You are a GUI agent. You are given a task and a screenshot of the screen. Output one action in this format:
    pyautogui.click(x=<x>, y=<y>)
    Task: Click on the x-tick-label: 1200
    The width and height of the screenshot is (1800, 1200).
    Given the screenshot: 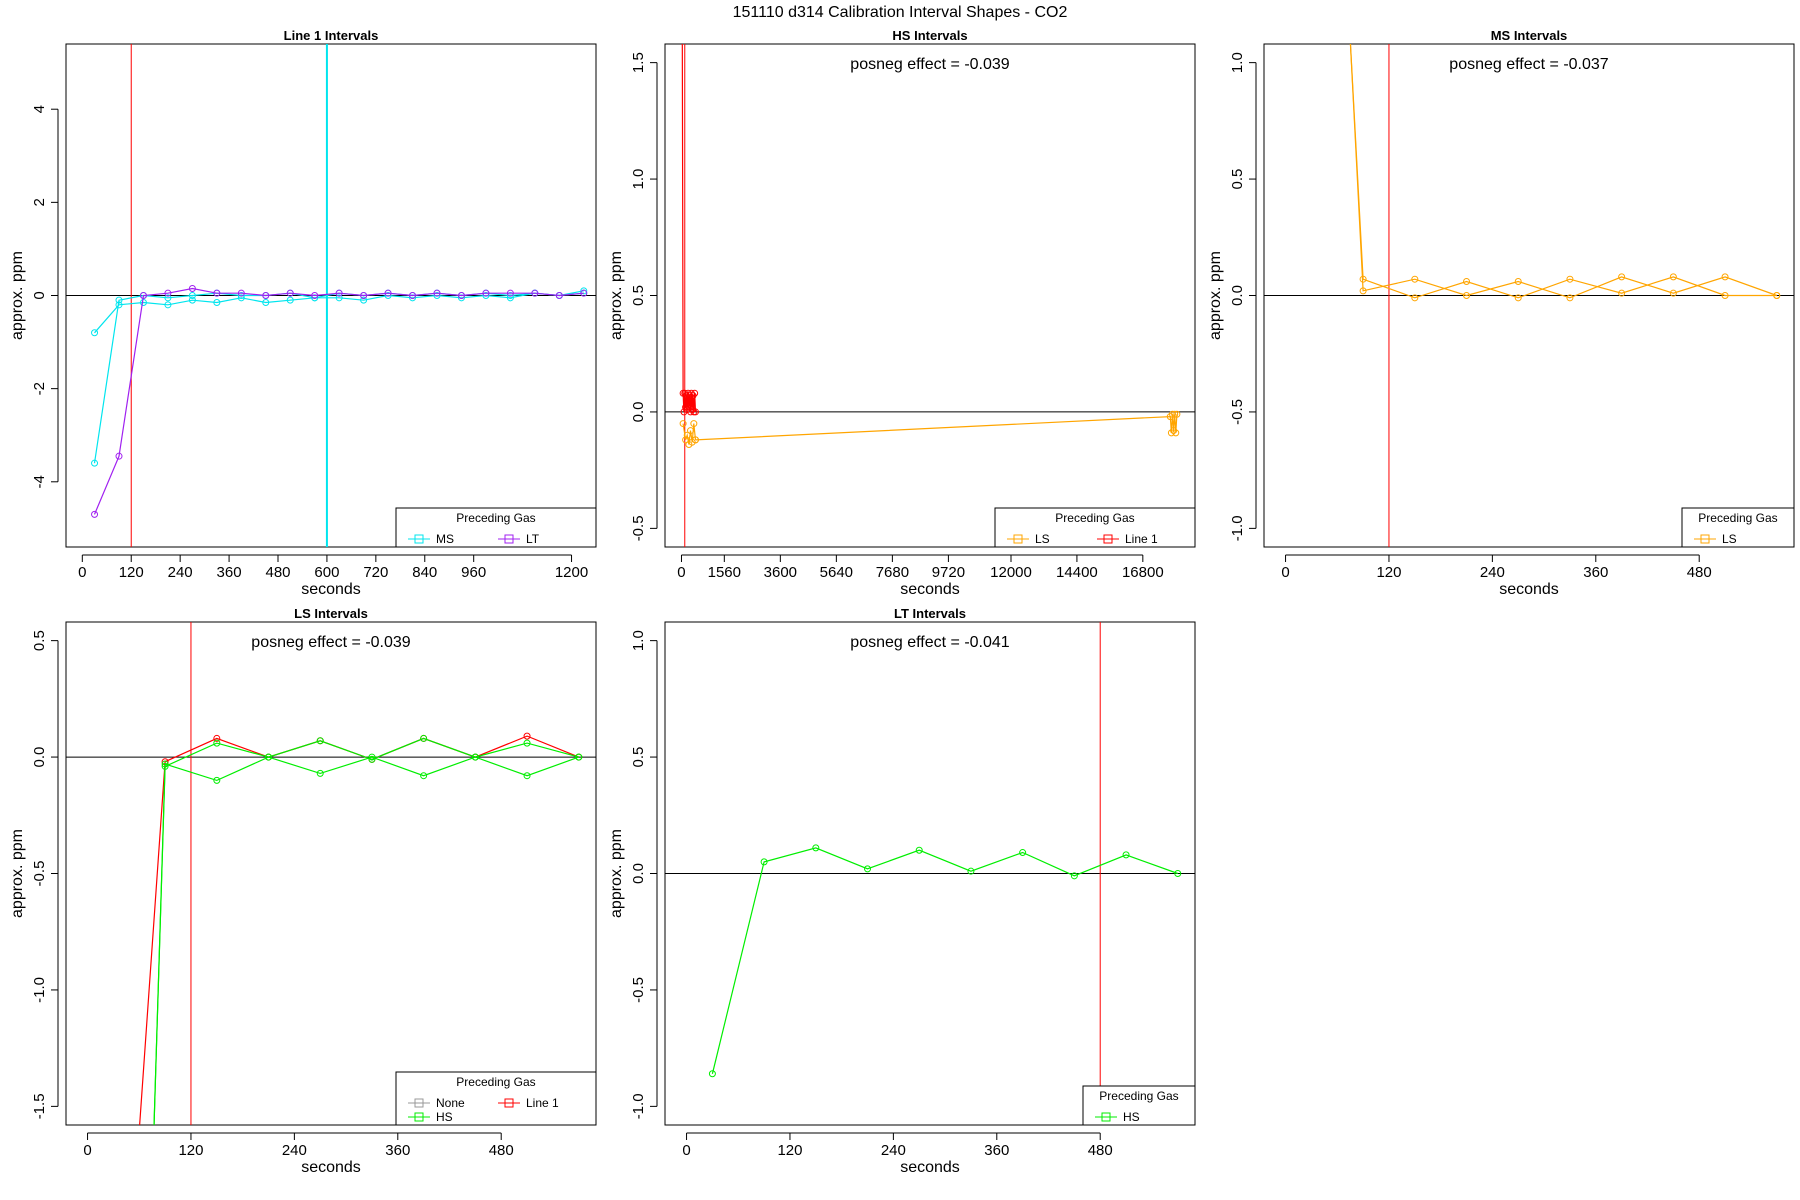 What is the action you would take?
    pyautogui.click(x=571, y=572)
    